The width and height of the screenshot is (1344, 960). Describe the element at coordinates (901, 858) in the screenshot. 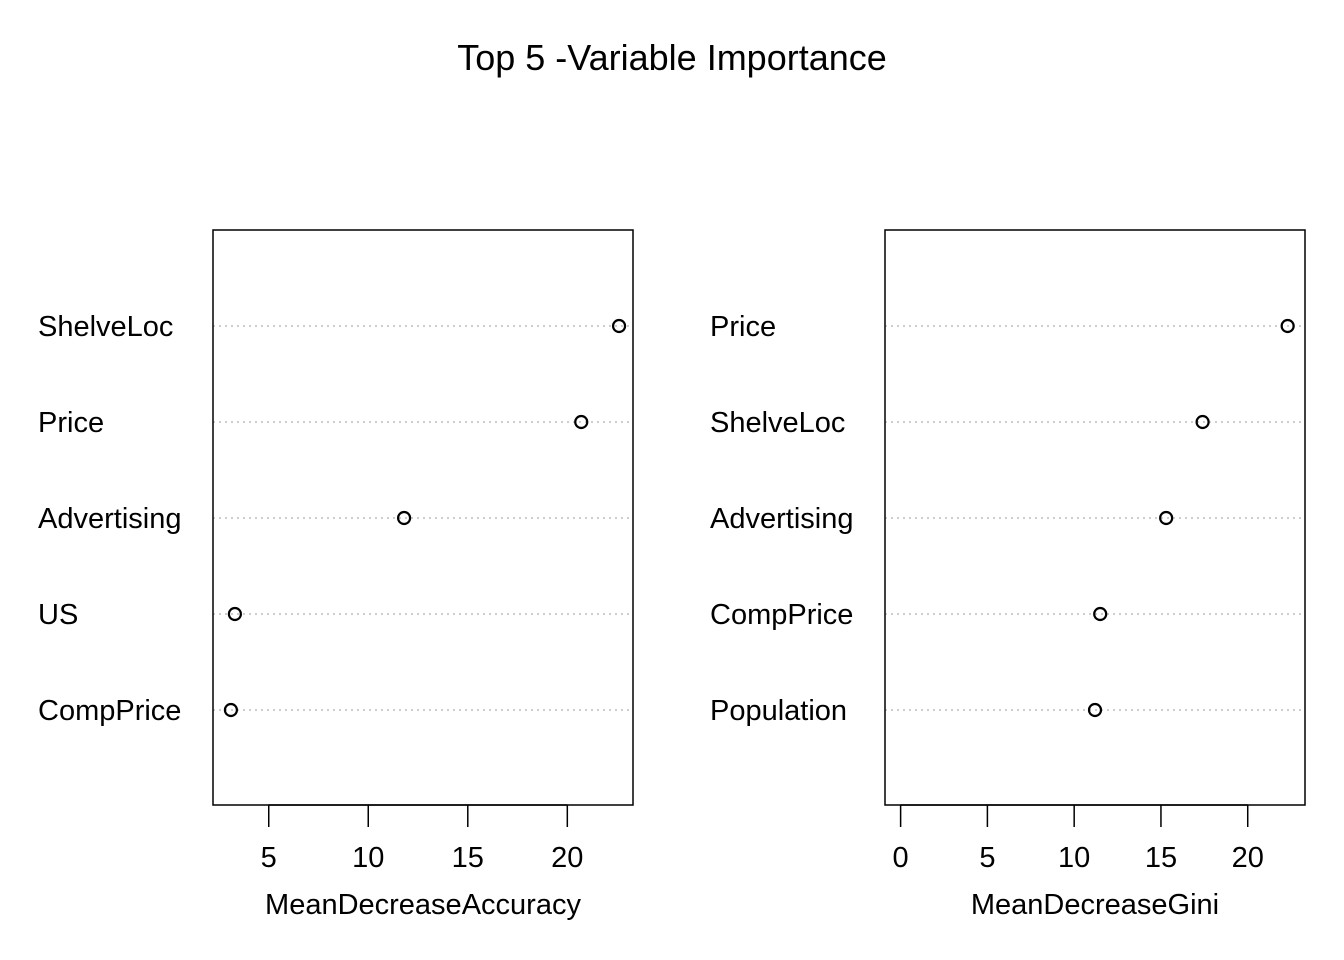

I see `x-tick-label: 0` at that location.